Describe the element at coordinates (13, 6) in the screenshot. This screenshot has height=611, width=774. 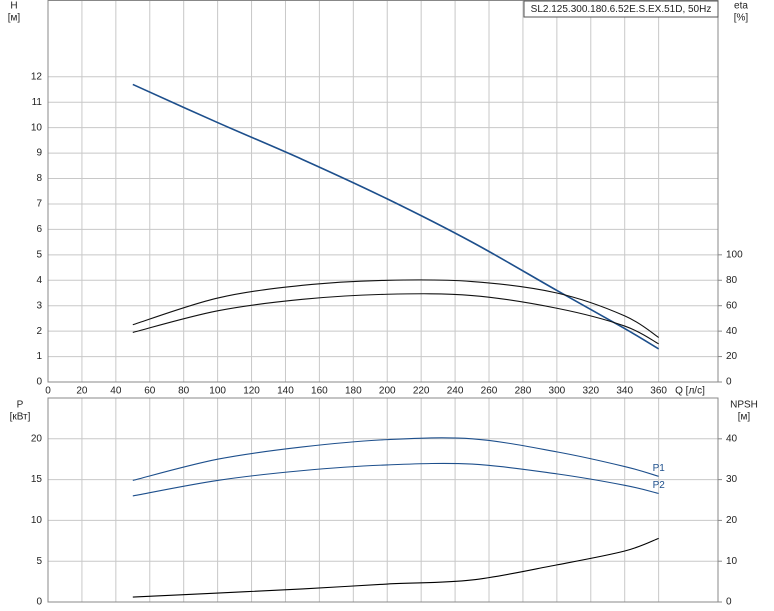
I see `y-label: H` at that location.